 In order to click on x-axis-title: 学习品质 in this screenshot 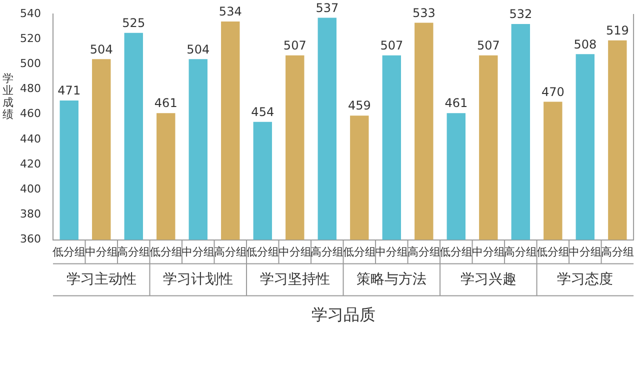, I will do `click(343, 314)`.